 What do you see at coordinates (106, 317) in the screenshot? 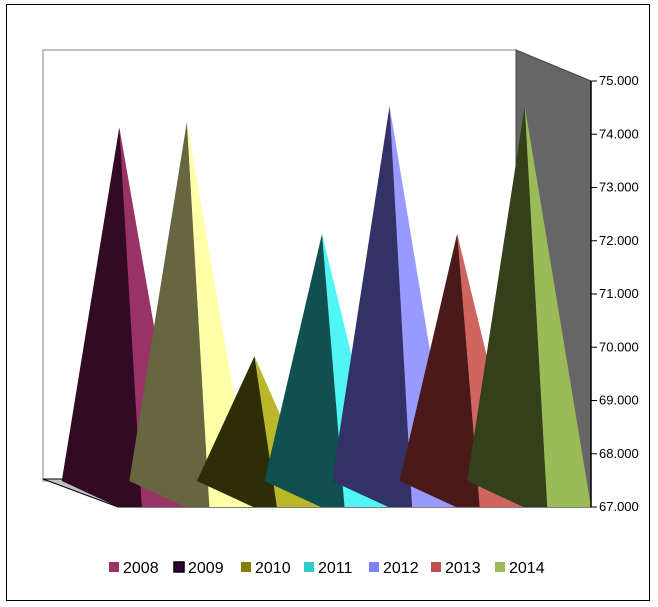
I see `pyramid-2008-side` at bounding box center [106, 317].